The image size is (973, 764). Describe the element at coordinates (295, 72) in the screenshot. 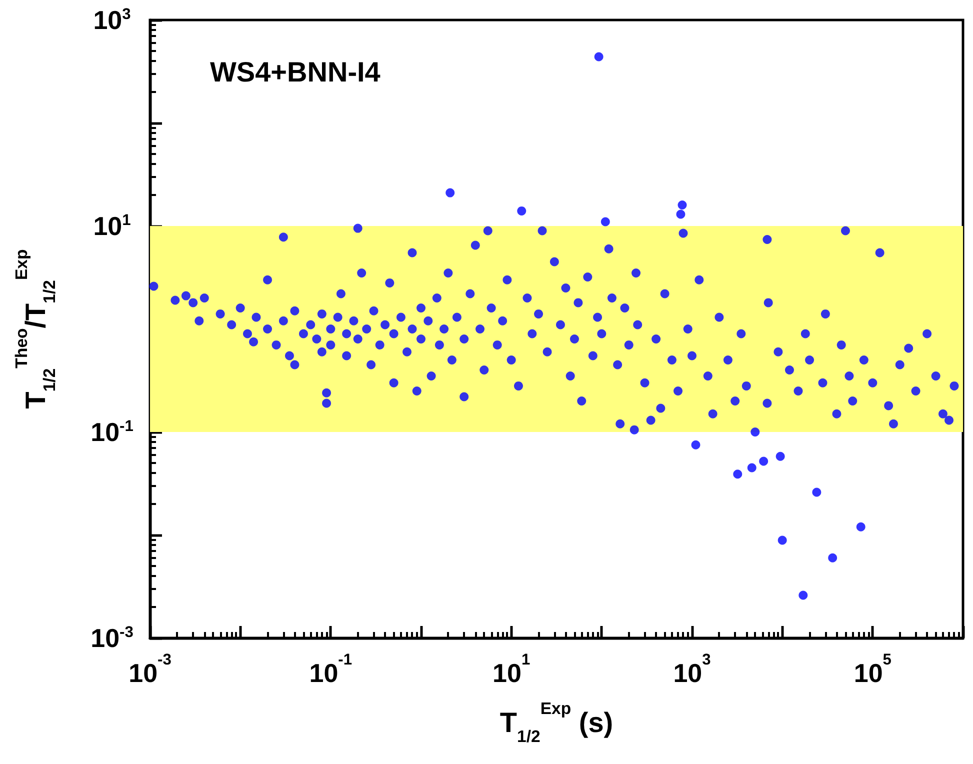

I see `annotation: WS4+BNN-I4` at that location.